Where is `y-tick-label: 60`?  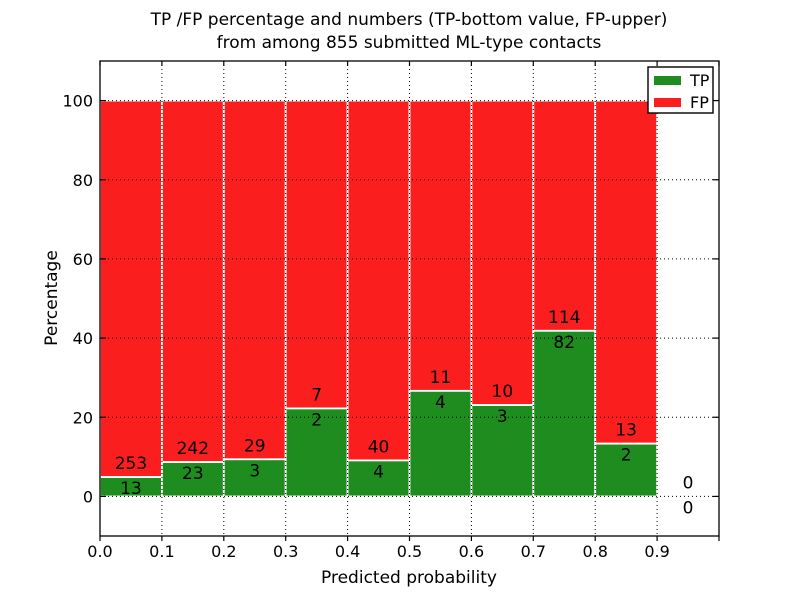 y-tick-label: 60 is located at coordinates (83, 259).